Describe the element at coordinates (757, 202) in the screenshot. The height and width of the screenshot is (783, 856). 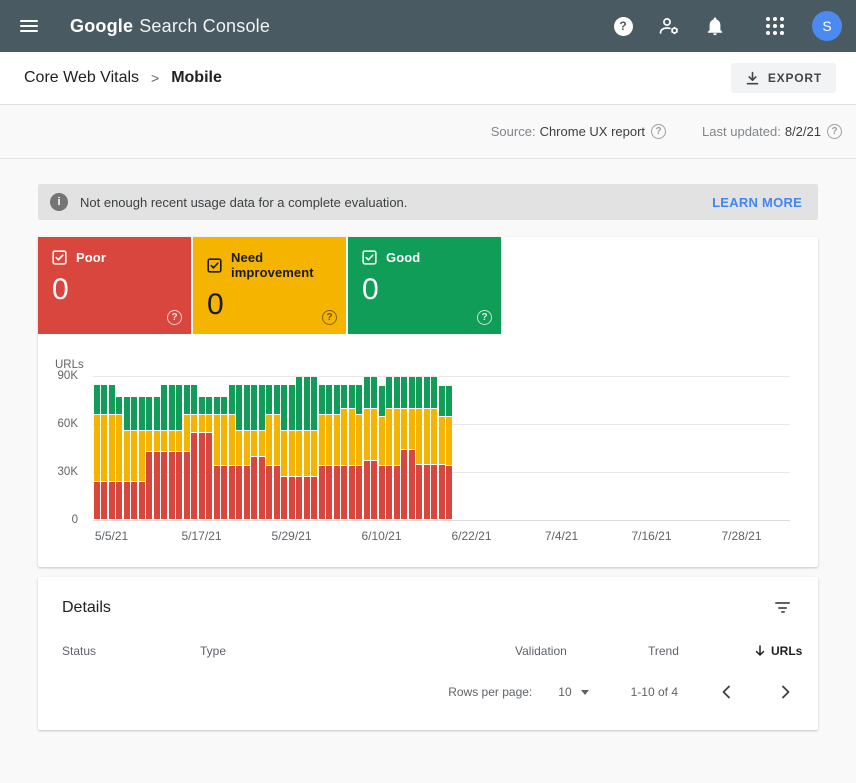
I see `learn-more-link: LEARN MORE` at that location.